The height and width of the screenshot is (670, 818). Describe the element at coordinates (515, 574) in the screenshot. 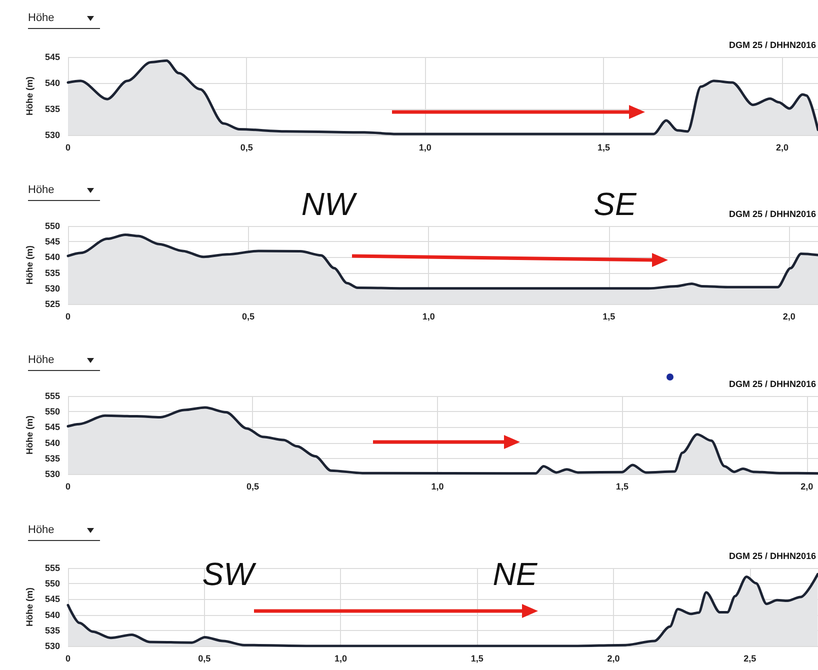

I see `annotation: NE` at that location.